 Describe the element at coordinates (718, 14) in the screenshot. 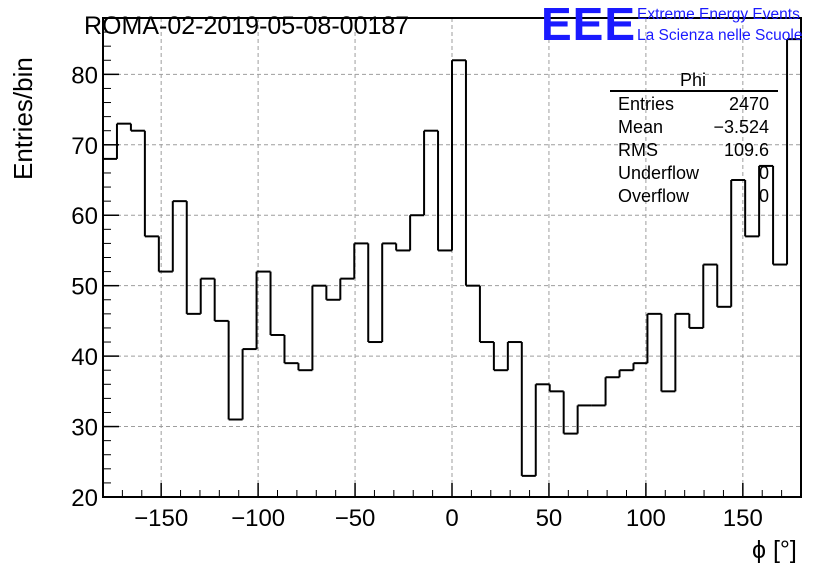

I see `logo-line-1: Extreme Energy Events` at that location.